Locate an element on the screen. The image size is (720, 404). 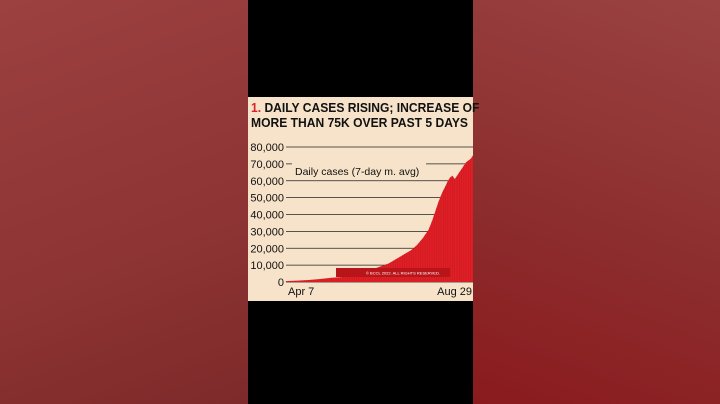
daily-cases-bars is located at coordinates (379, 218).